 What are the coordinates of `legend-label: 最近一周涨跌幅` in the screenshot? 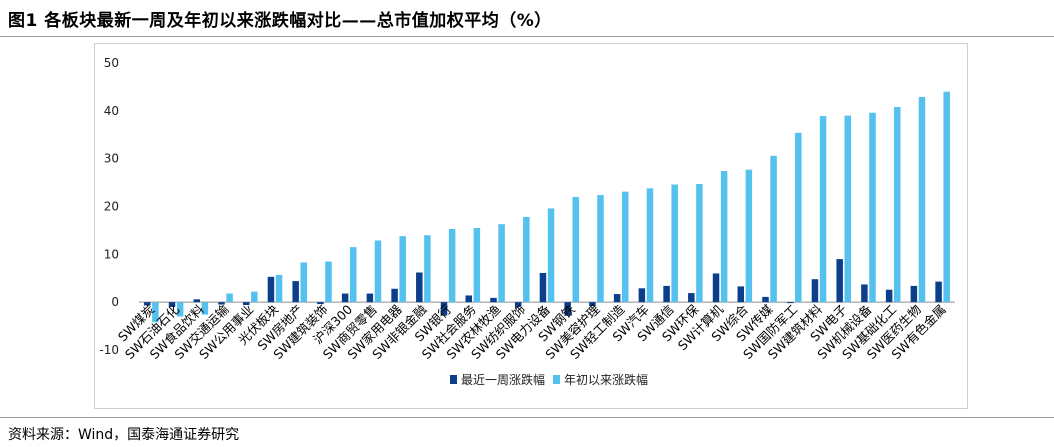 It's located at (503, 379).